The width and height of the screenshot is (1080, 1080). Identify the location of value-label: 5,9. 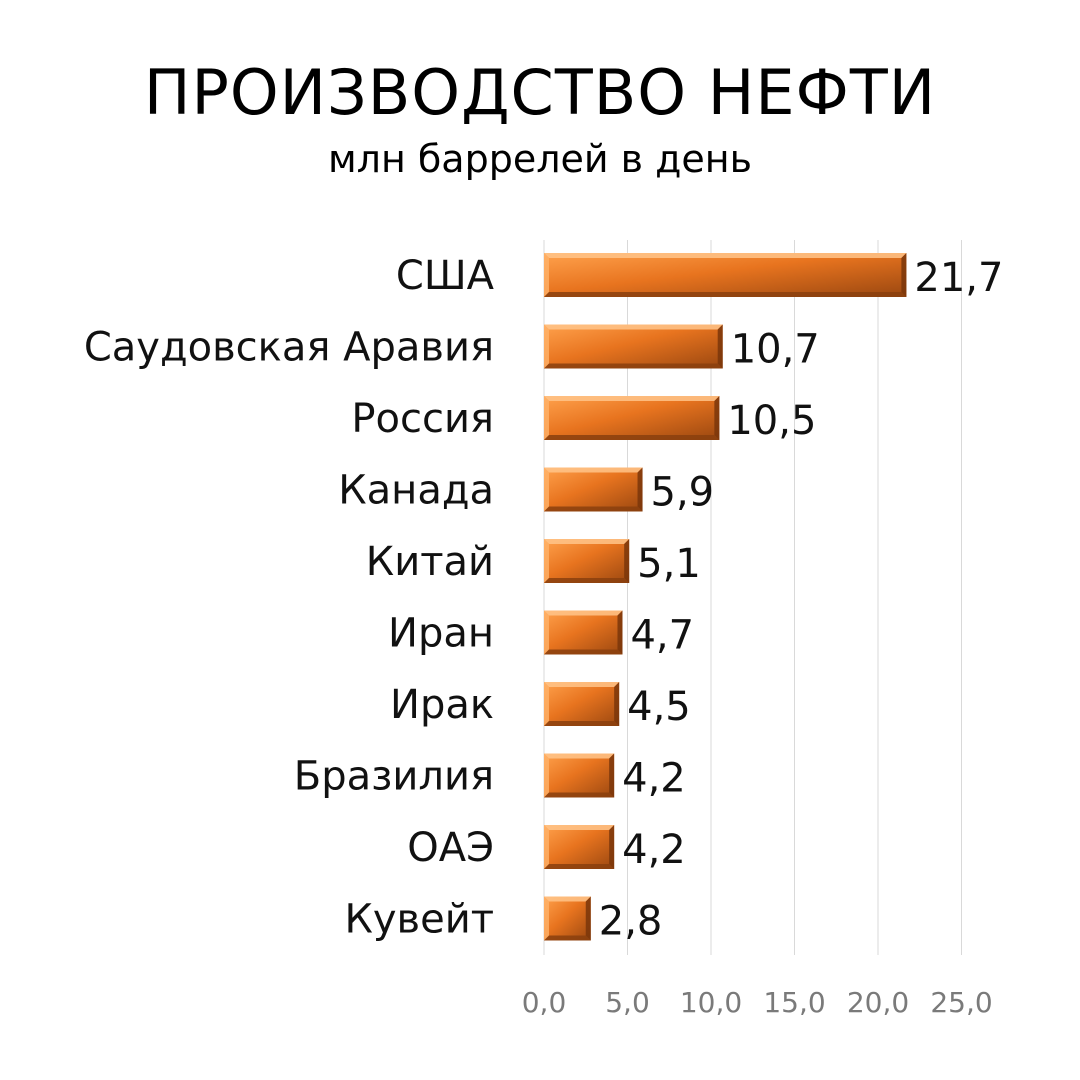
(683, 493).